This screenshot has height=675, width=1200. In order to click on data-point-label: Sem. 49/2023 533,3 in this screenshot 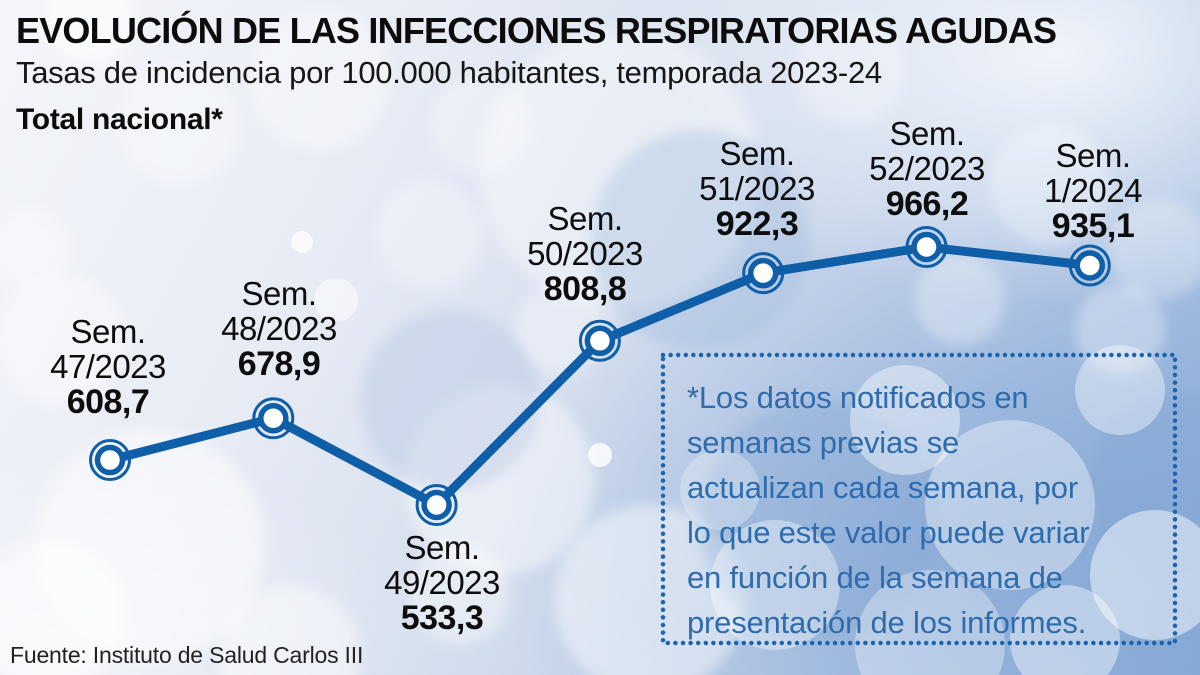, I will do `click(442, 583)`.